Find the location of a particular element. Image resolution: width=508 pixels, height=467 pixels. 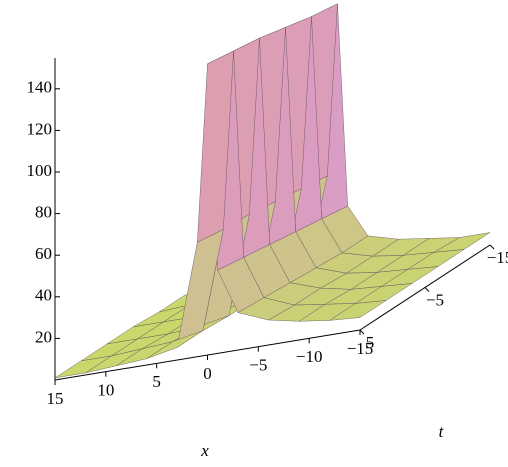

t-axis-label: t is located at coordinates (442, 431).